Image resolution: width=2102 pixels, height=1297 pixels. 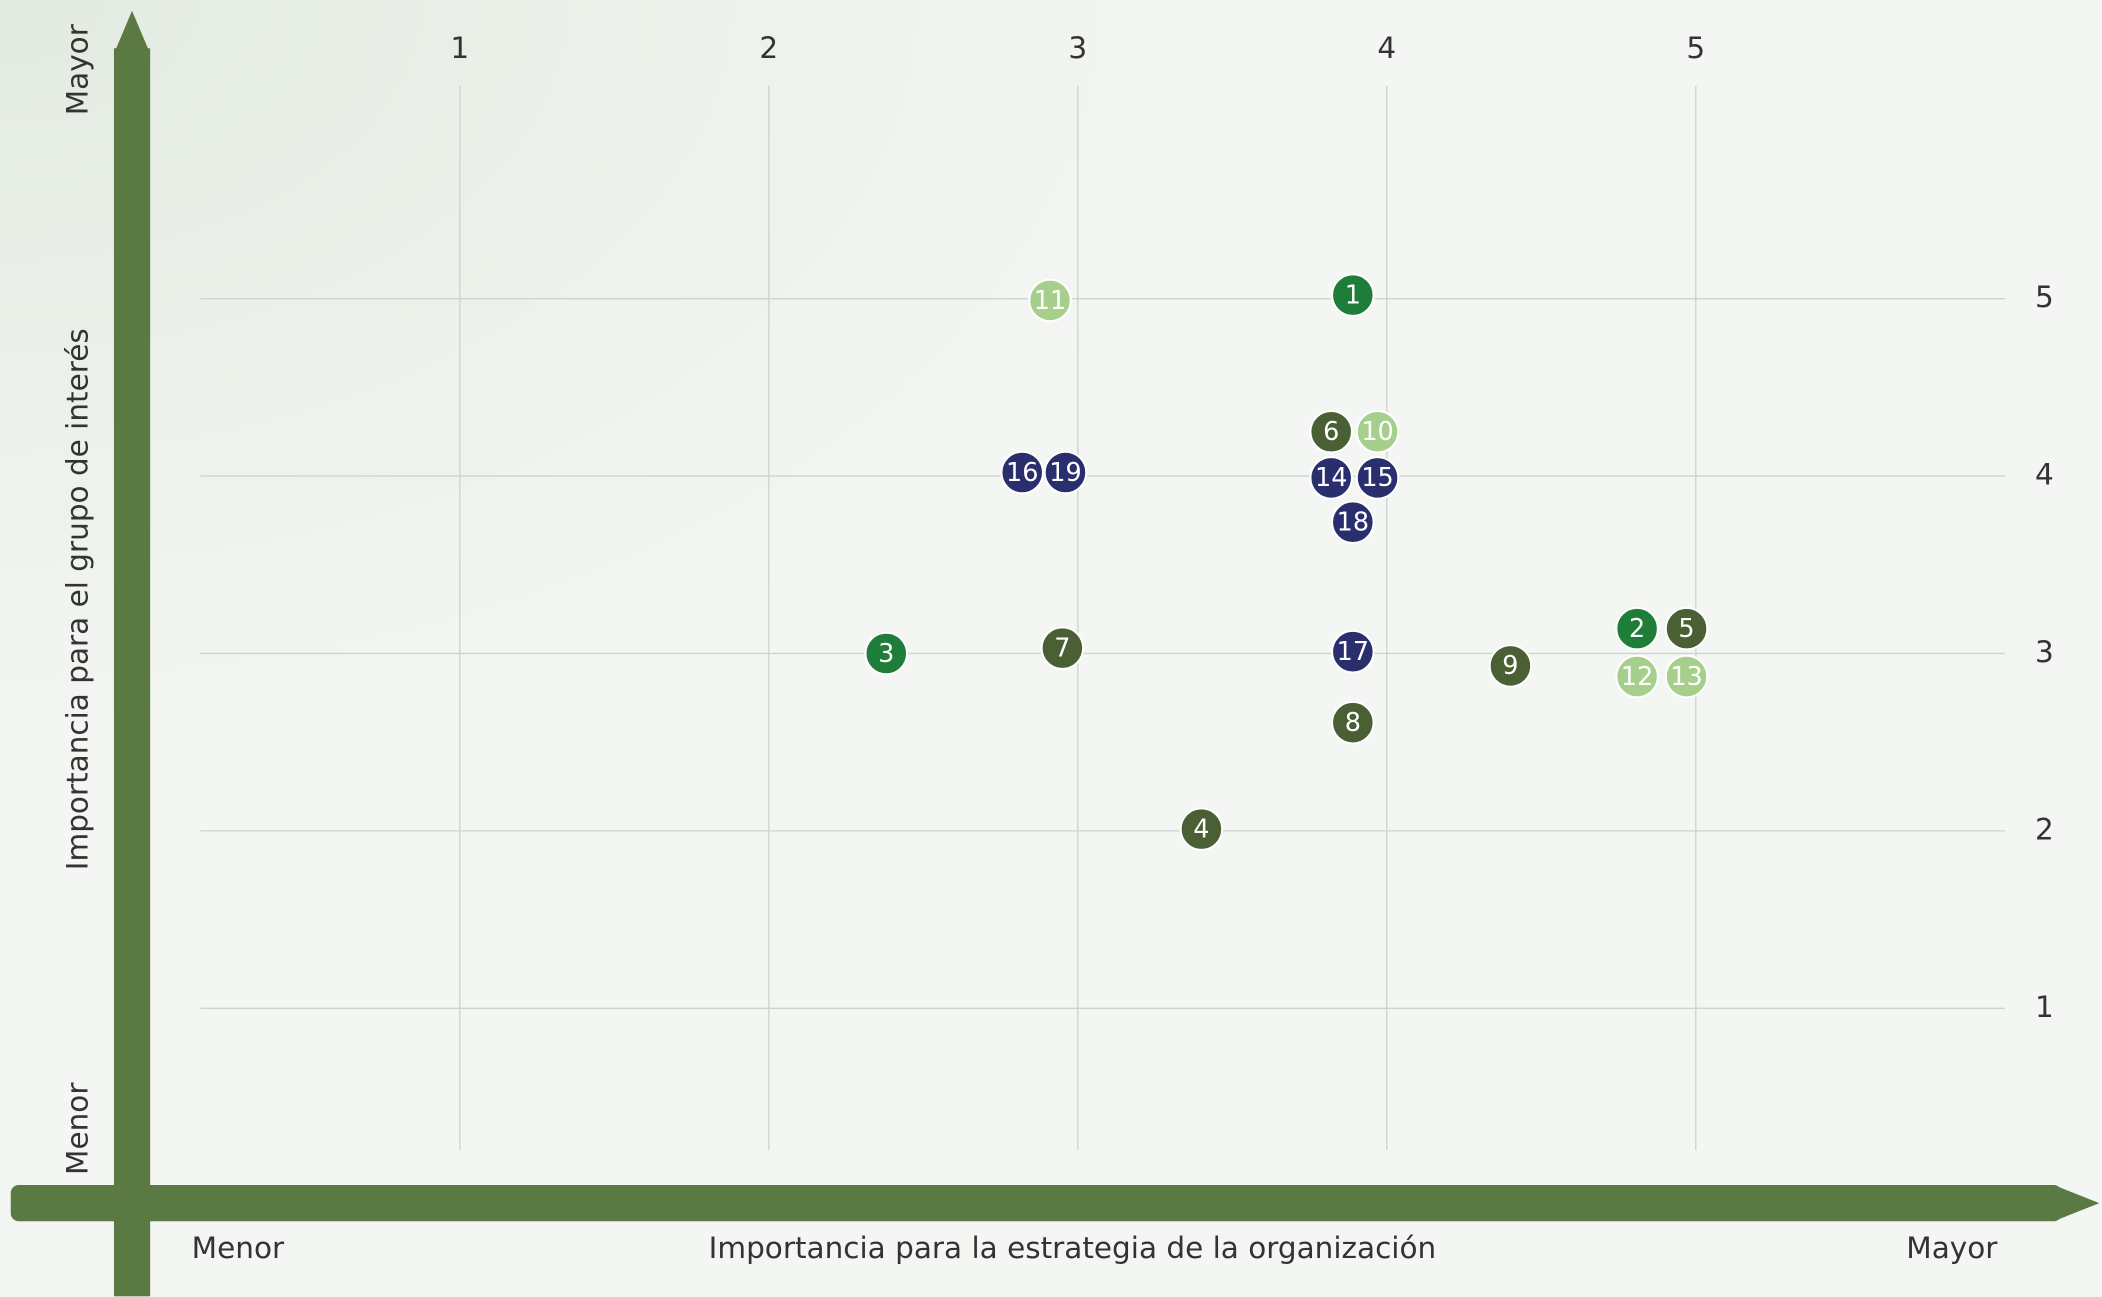 What do you see at coordinates (459, 48) in the screenshot?
I see `x-tick-label: 1` at bounding box center [459, 48].